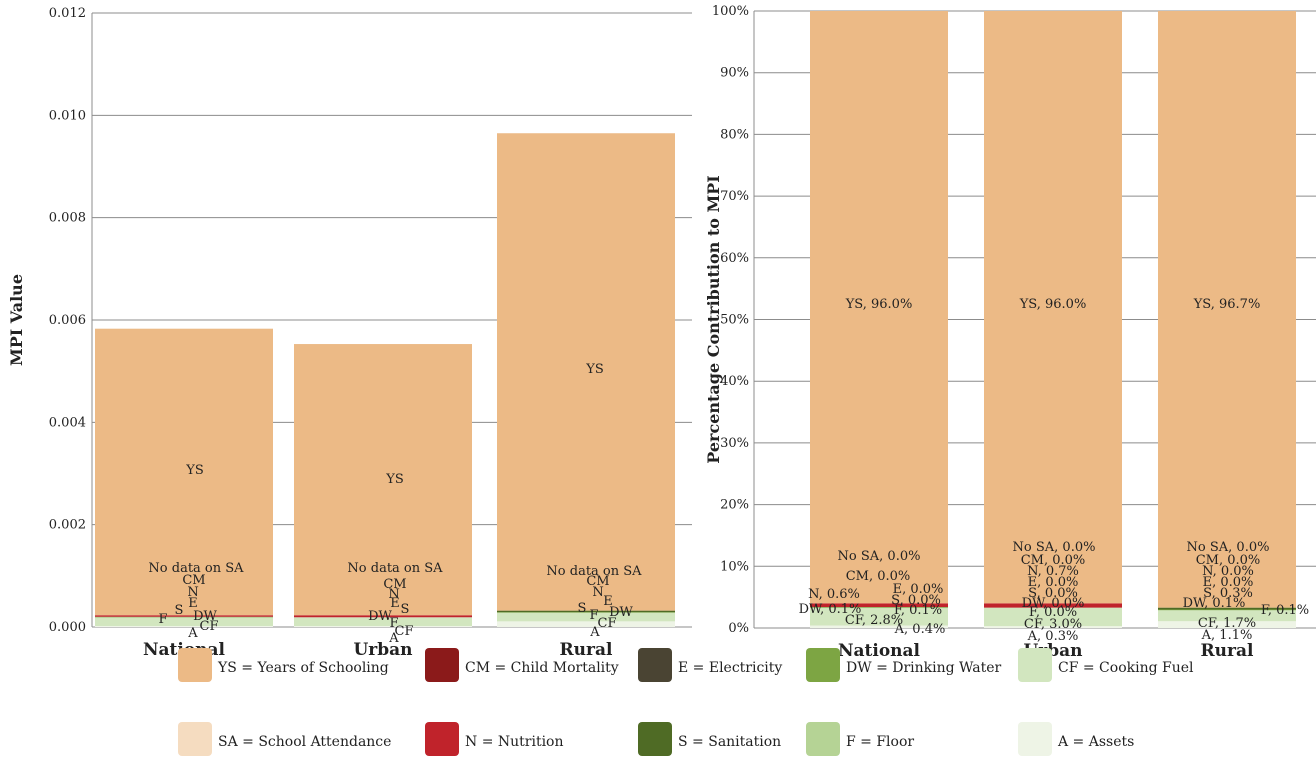 The width and height of the screenshot is (1316, 770). Describe the element at coordinates (593, 615) in the screenshot. I see `data-label: F` at that location.